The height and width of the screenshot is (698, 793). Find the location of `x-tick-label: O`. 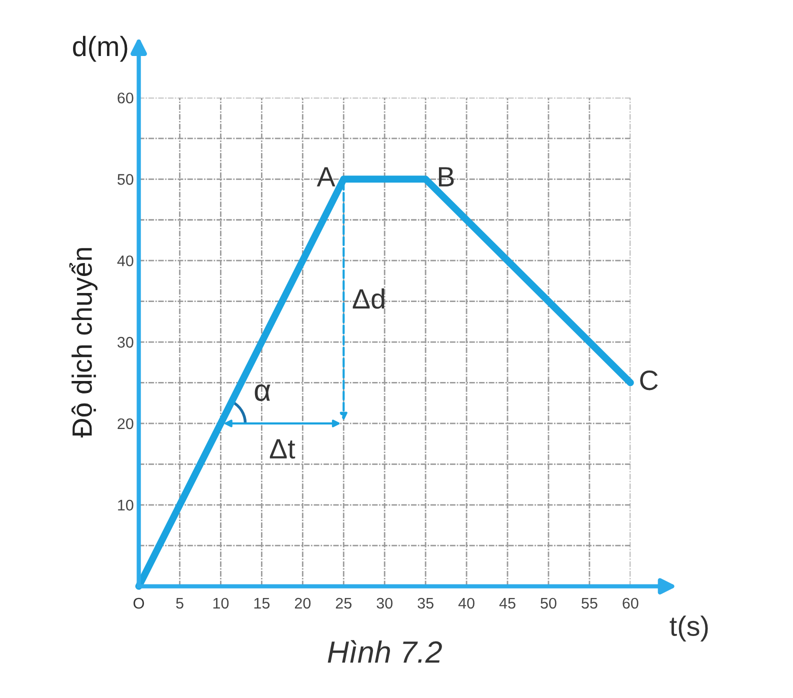

x-tick-label: O is located at coordinates (139, 603).